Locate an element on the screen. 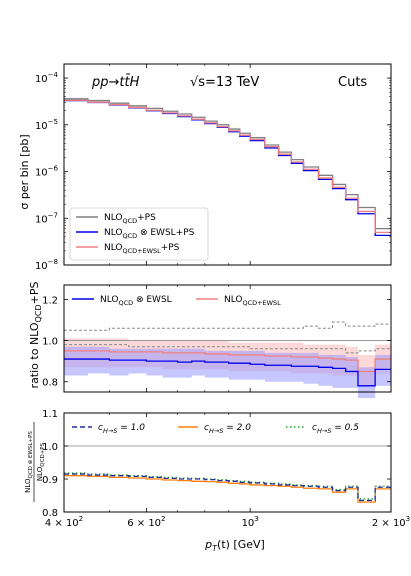 The image size is (411, 576). ratio-series-qcd-plus-ewsl is located at coordinates (227, 361).